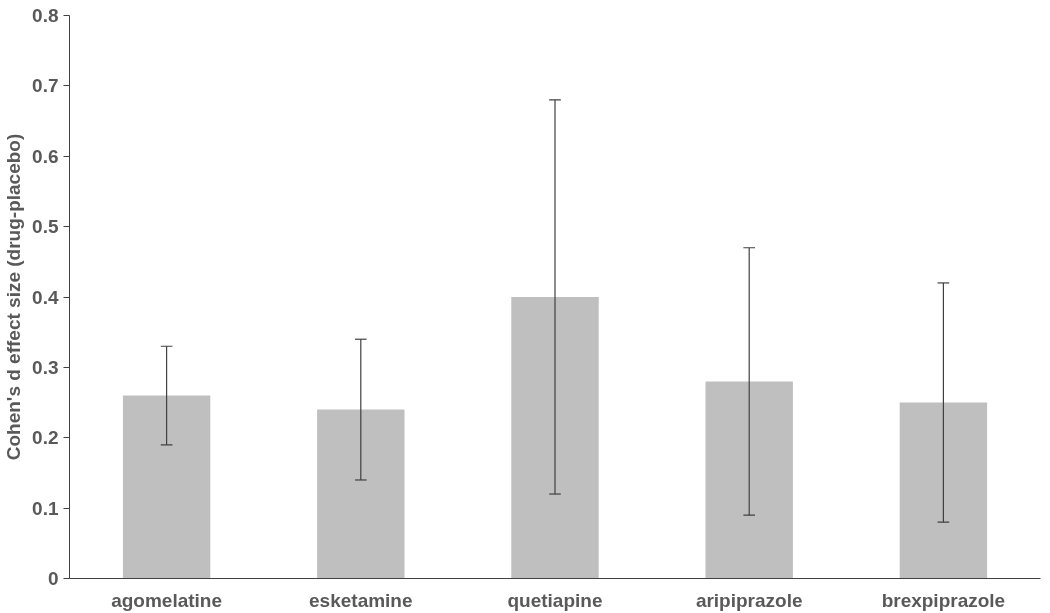  Describe the element at coordinates (53, 578) in the screenshot. I see `y-tick-label: 0` at that location.